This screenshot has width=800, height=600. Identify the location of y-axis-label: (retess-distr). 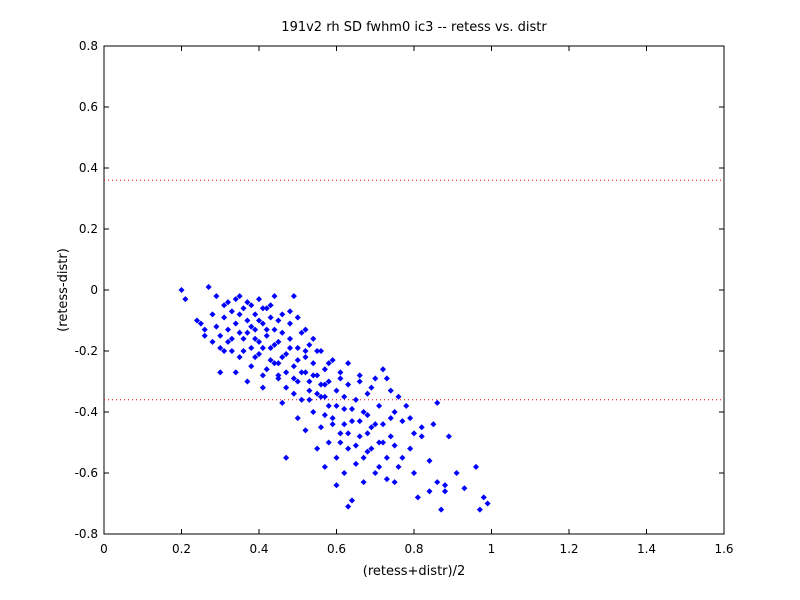
(63, 290).